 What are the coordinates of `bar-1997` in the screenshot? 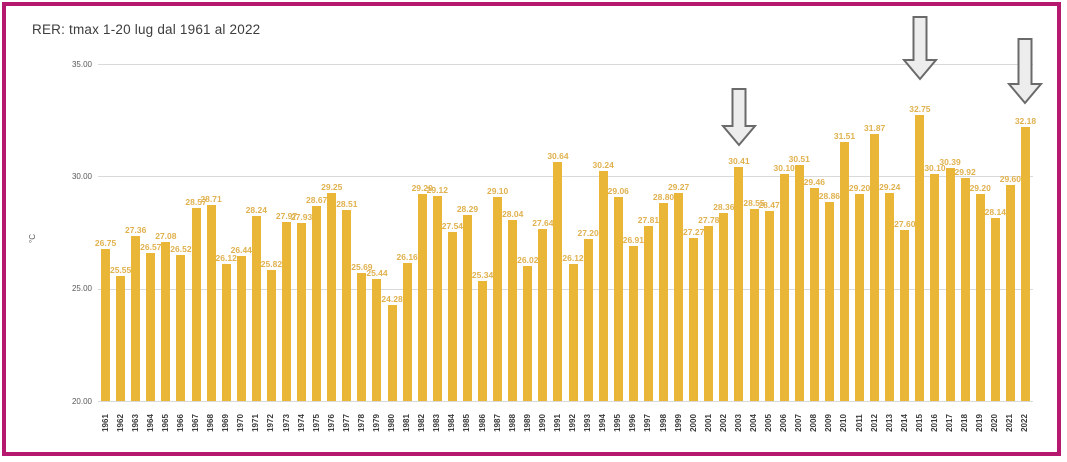 It's located at (648, 313).